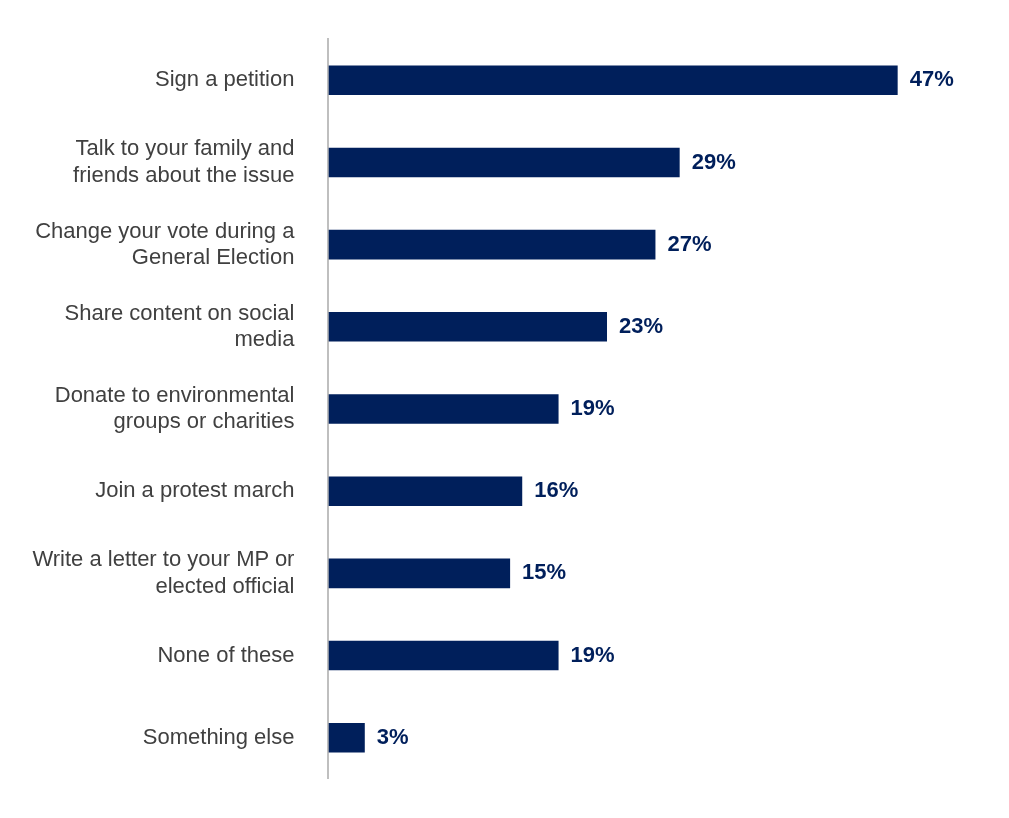 This screenshot has height=818, width=1009. I want to click on data-label: 29%, so click(713, 161).